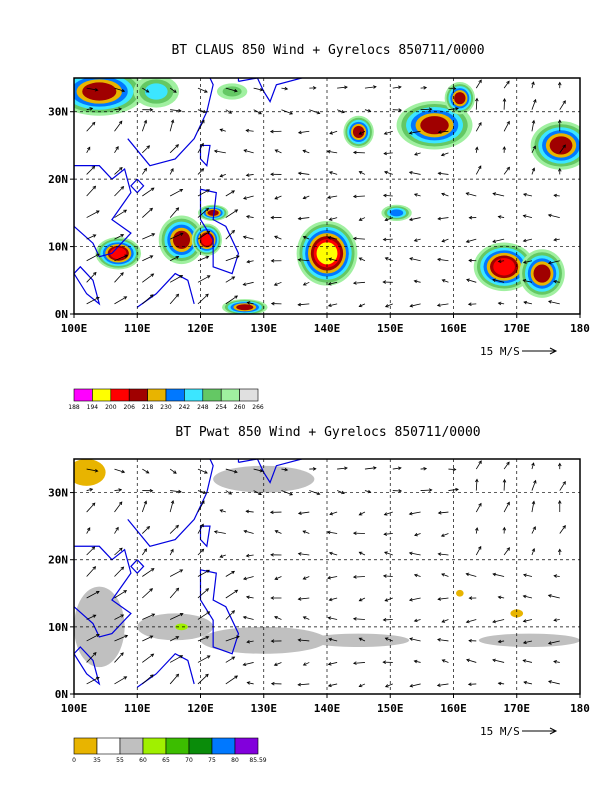 This screenshot has width=612, height=792. What do you see at coordinates (189, 760) in the screenshot?
I see `colorbar-label: 70` at bounding box center [189, 760].